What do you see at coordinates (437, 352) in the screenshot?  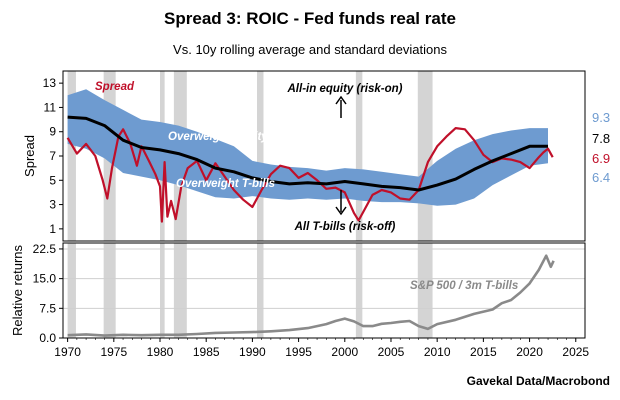 I see `x-tick-label: 2010` at bounding box center [437, 352].